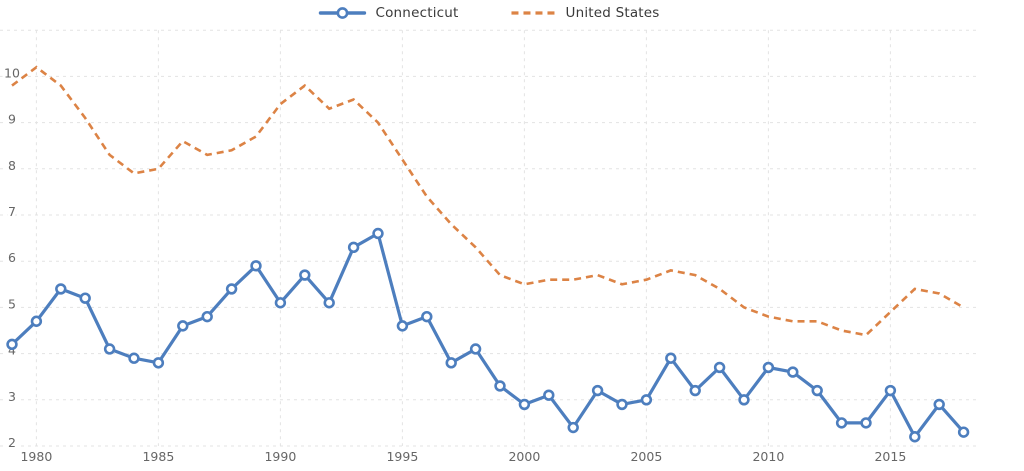 This screenshot has height=471, width=1024. Describe the element at coordinates (417, 13) in the screenshot. I see `legend-label-connecticut: Connecticut` at that location.